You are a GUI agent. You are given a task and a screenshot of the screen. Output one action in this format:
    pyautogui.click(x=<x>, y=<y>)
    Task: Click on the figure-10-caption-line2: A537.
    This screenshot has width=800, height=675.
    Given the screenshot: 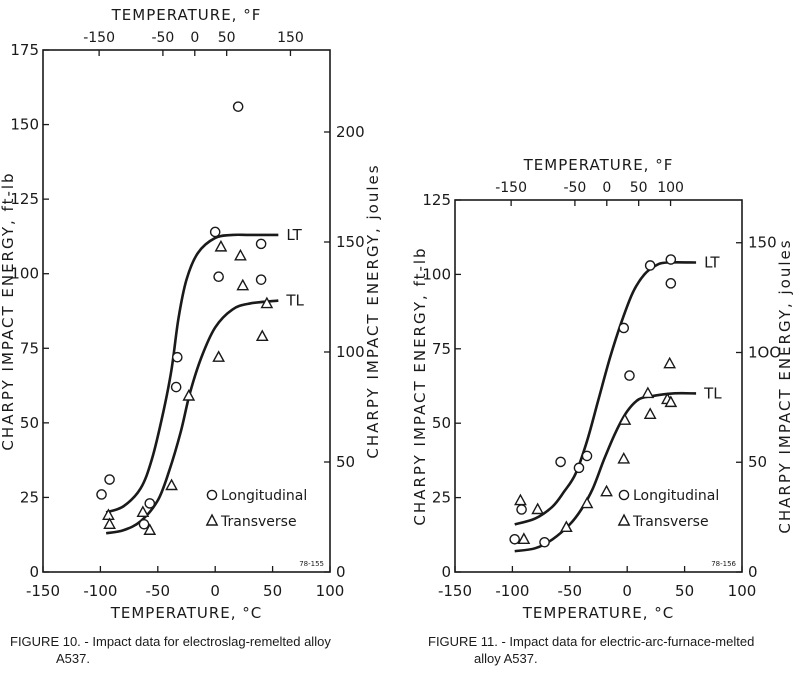 What is the action you would take?
    pyautogui.click(x=73, y=658)
    